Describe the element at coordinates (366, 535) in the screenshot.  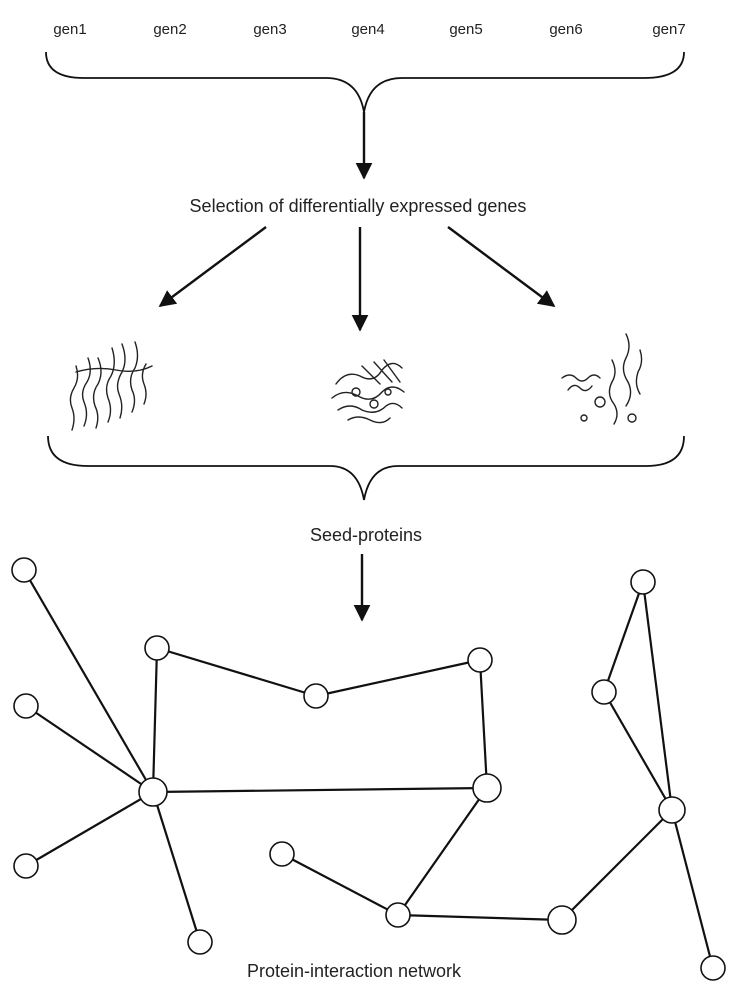
I see `seed-proteins-label: Seed-proteins` at that location.